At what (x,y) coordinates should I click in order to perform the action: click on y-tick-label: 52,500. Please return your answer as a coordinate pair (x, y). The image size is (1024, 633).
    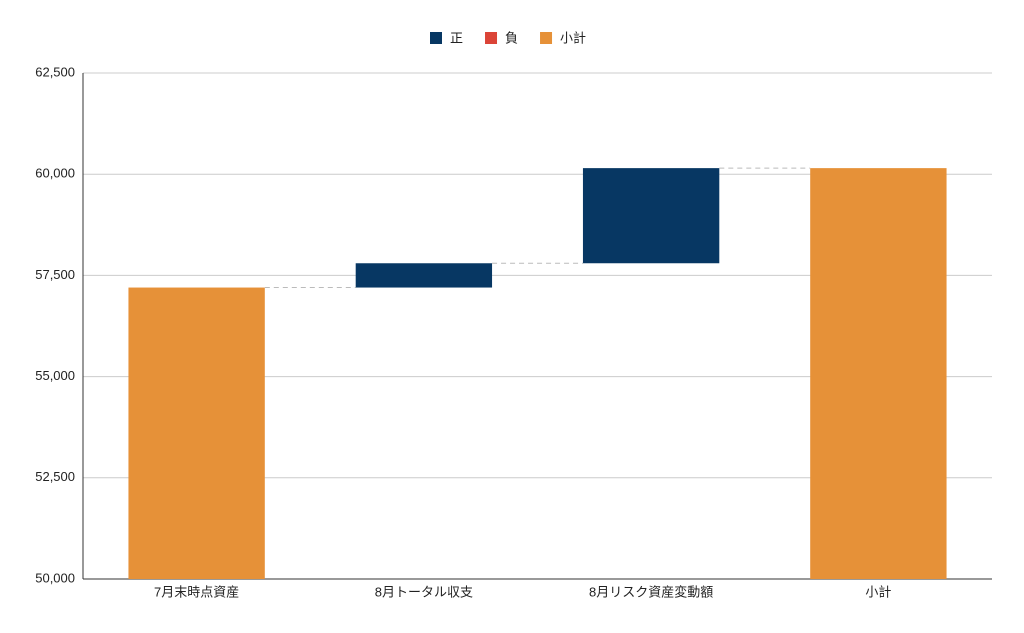
    Looking at the image, I should click on (55, 476).